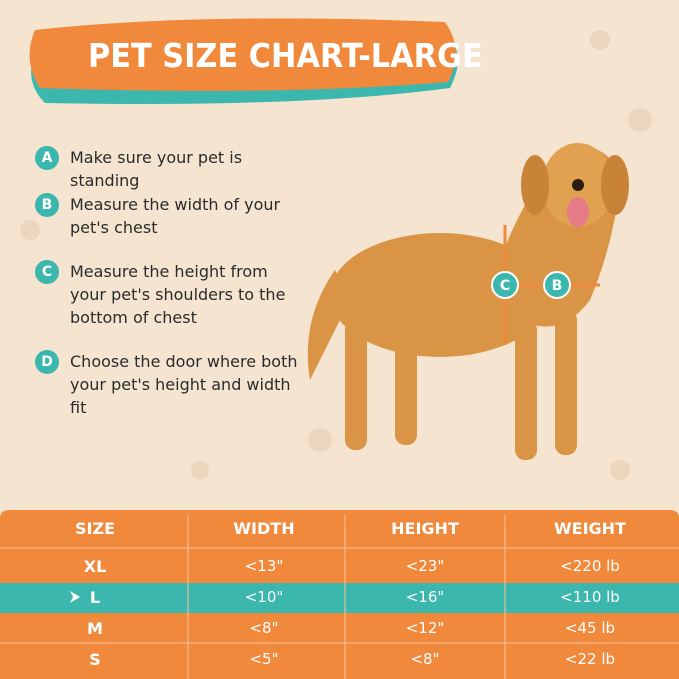  Describe the element at coordinates (264, 566) in the screenshot. I see `value-cell: <13"` at that location.